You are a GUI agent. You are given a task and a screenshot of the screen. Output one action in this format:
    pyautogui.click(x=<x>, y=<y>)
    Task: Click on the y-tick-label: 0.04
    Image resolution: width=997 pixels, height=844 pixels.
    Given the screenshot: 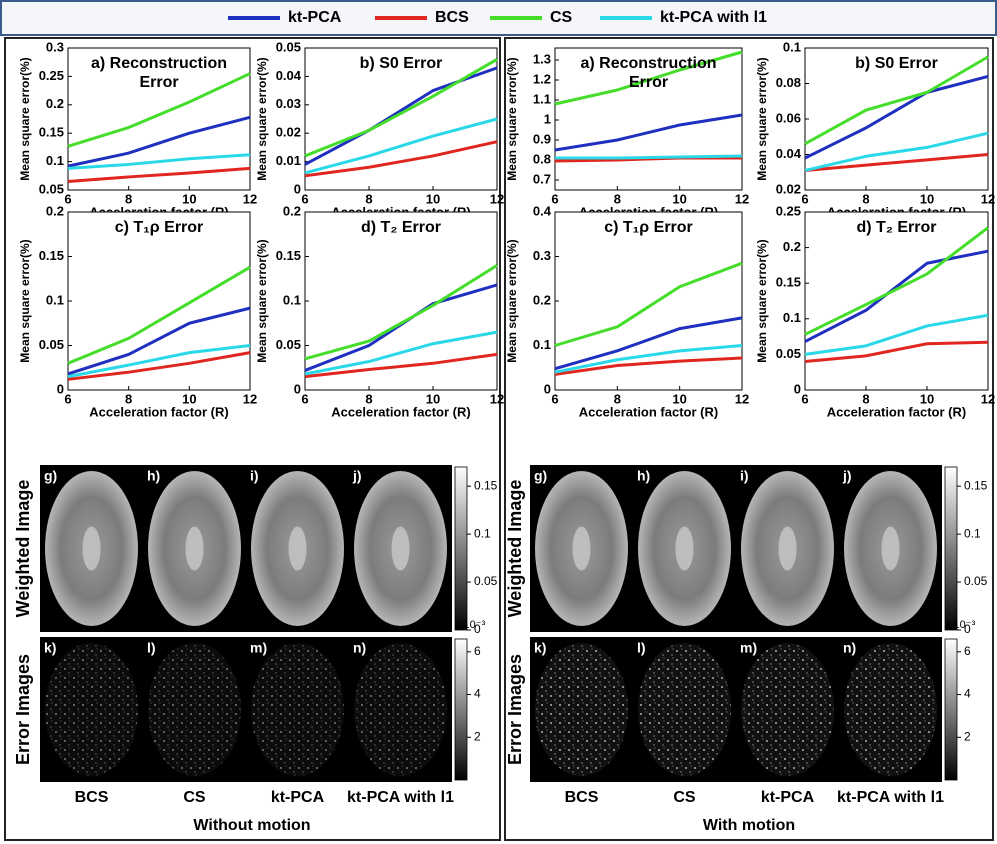 What is the action you would take?
    pyautogui.click(x=789, y=153)
    